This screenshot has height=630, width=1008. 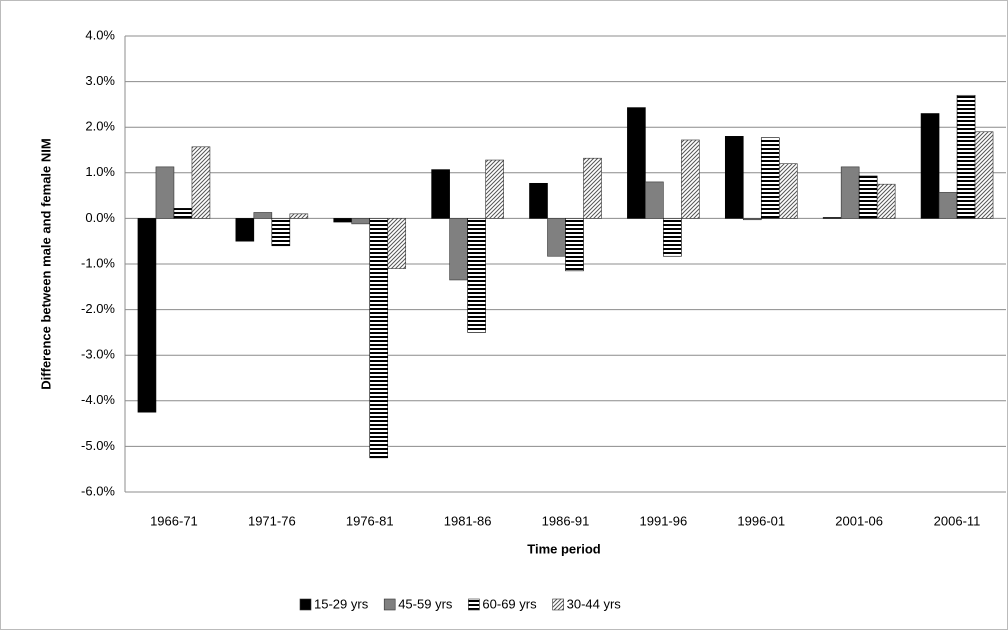 I want to click on x-tick-label: 1966-71, so click(x=174, y=520).